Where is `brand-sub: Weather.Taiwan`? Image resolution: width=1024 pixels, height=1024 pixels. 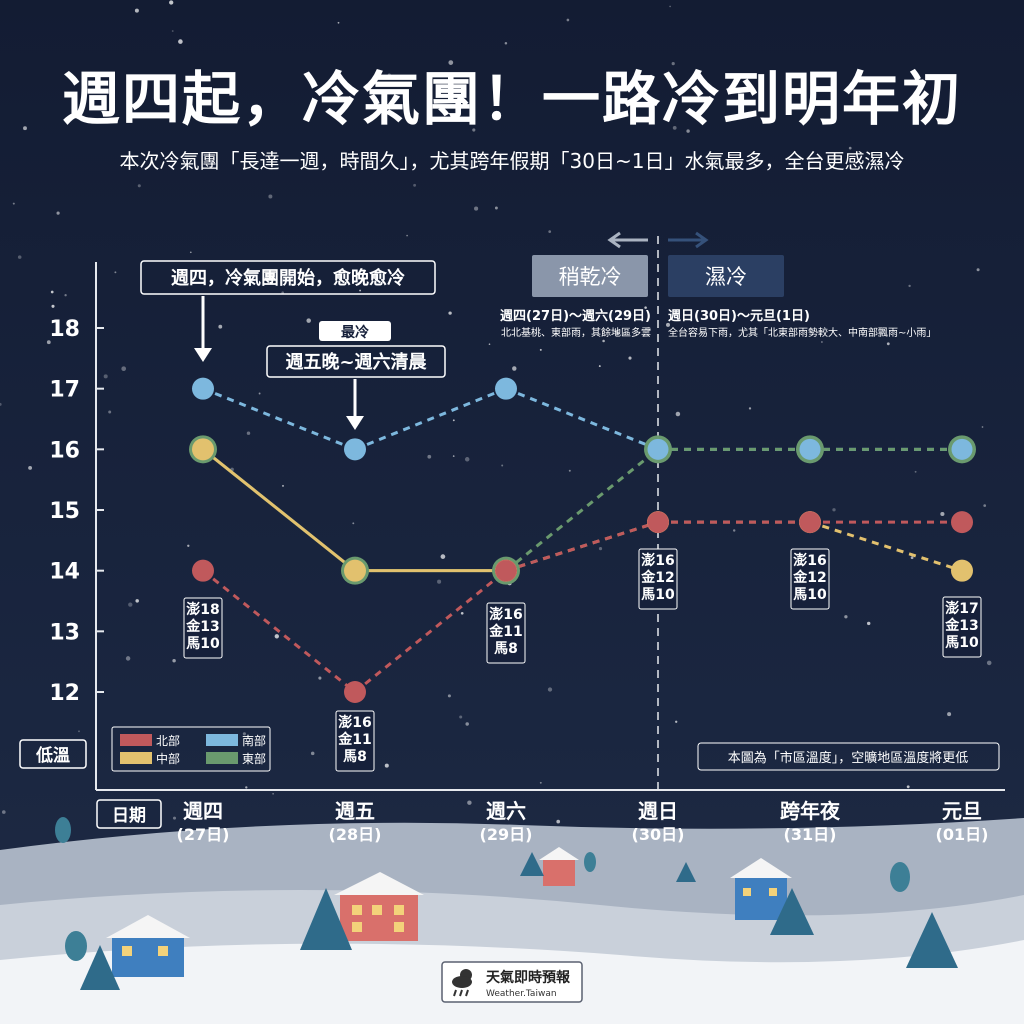
brand-sub: Weather.Taiwan is located at coordinates (521, 994).